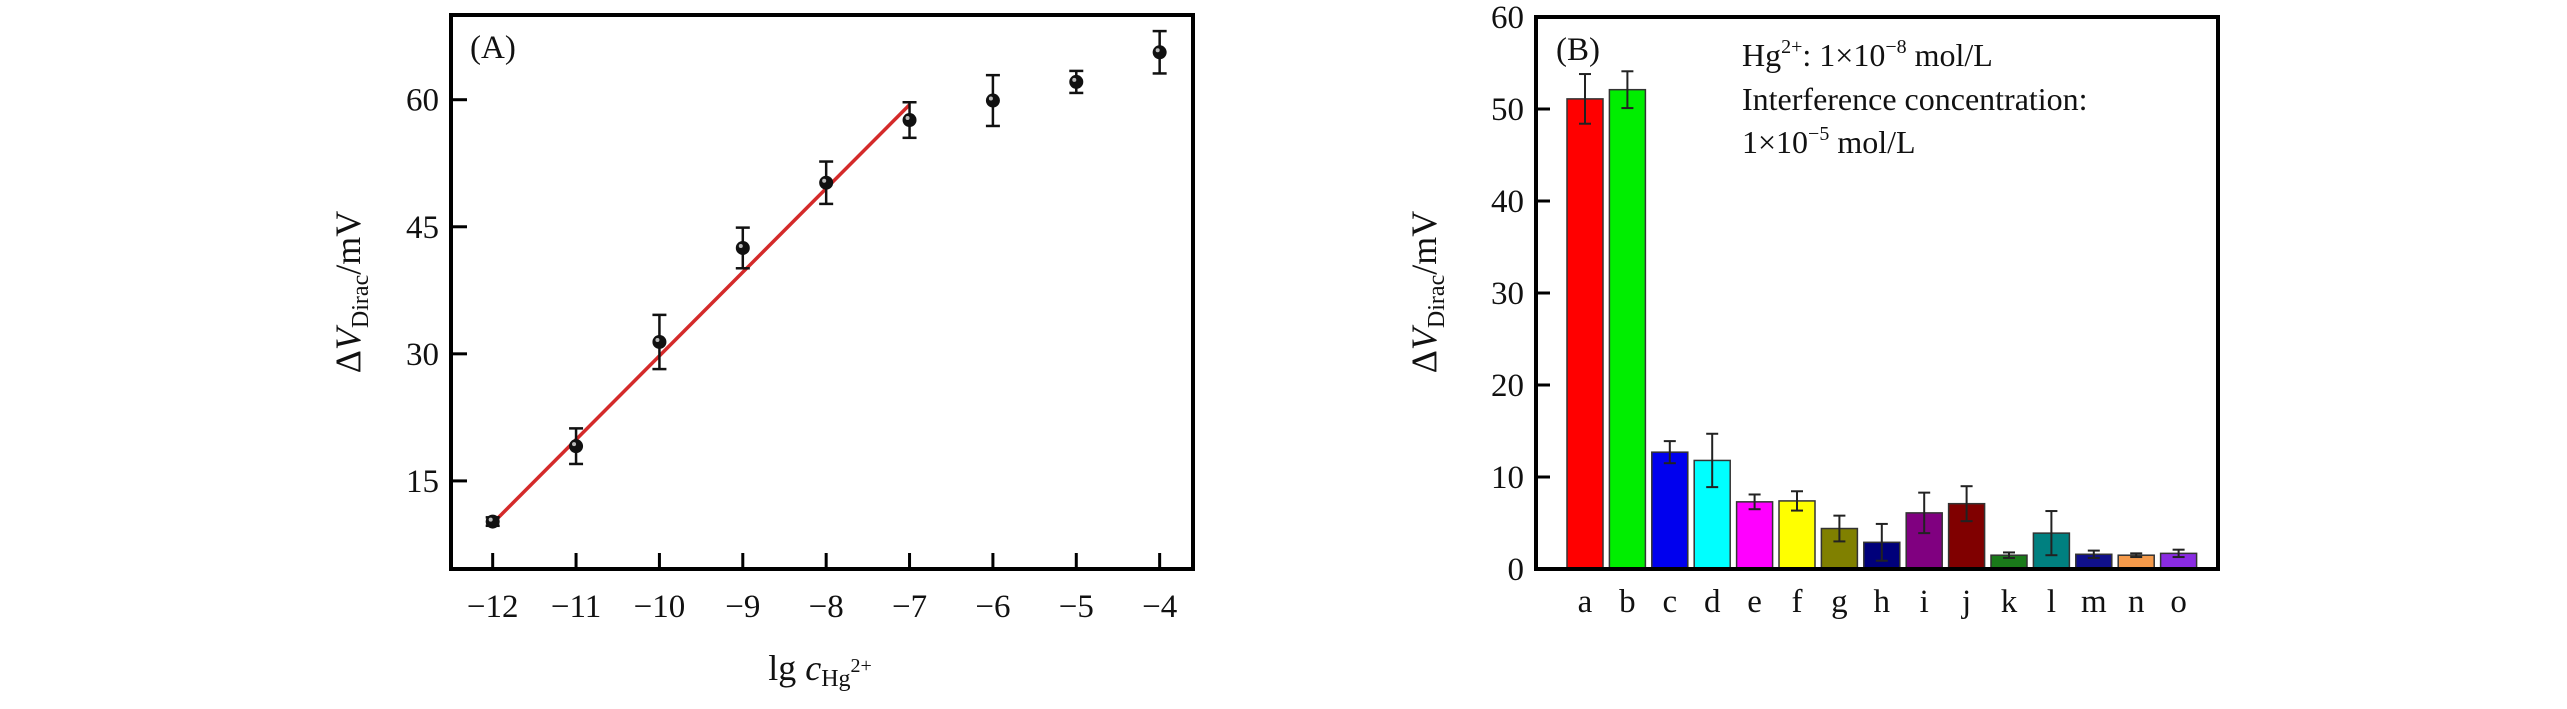  Describe the element at coordinates (1427, 292) in the screenshot. I see `chart-b-y-axis-label: ΔVDirac/mV` at that location.